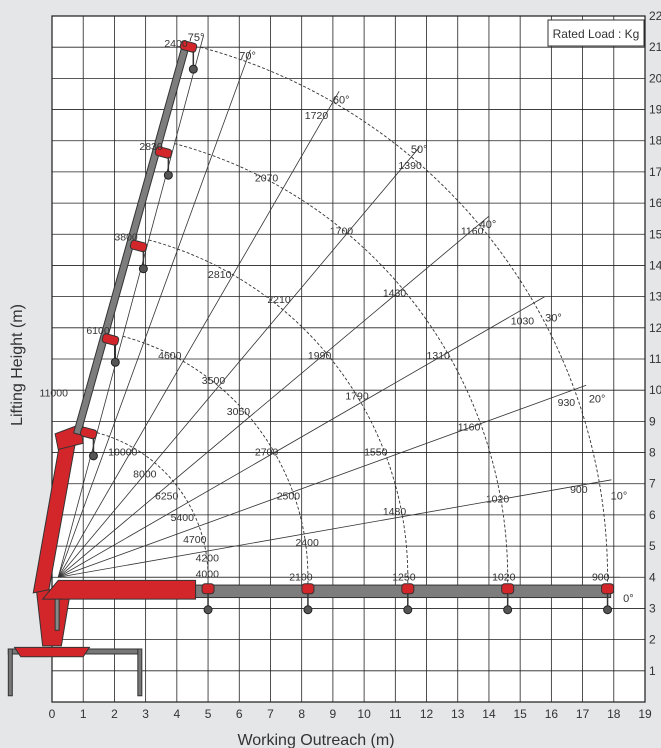 This screenshot has height=748, width=661. Describe the element at coordinates (408, 589) in the screenshot. I see `hook-block-h2` at that location.